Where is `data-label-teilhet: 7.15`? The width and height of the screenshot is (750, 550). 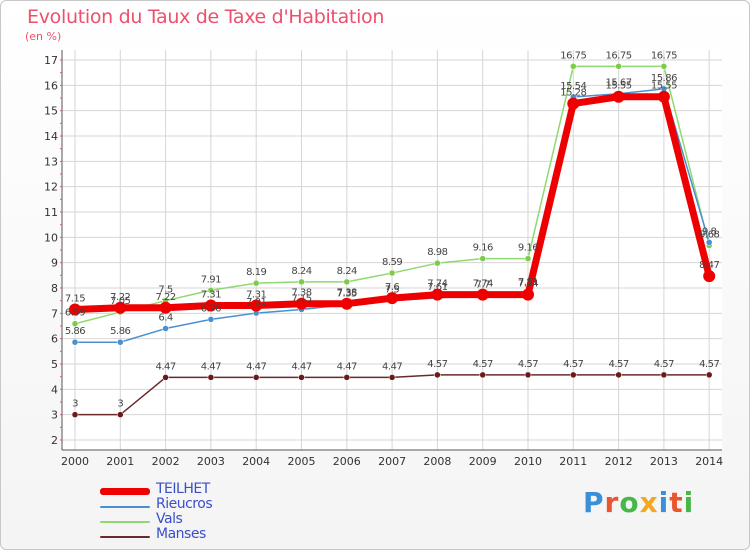
data-label-teilhet: 7.15 is located at coordinates (75, 299).